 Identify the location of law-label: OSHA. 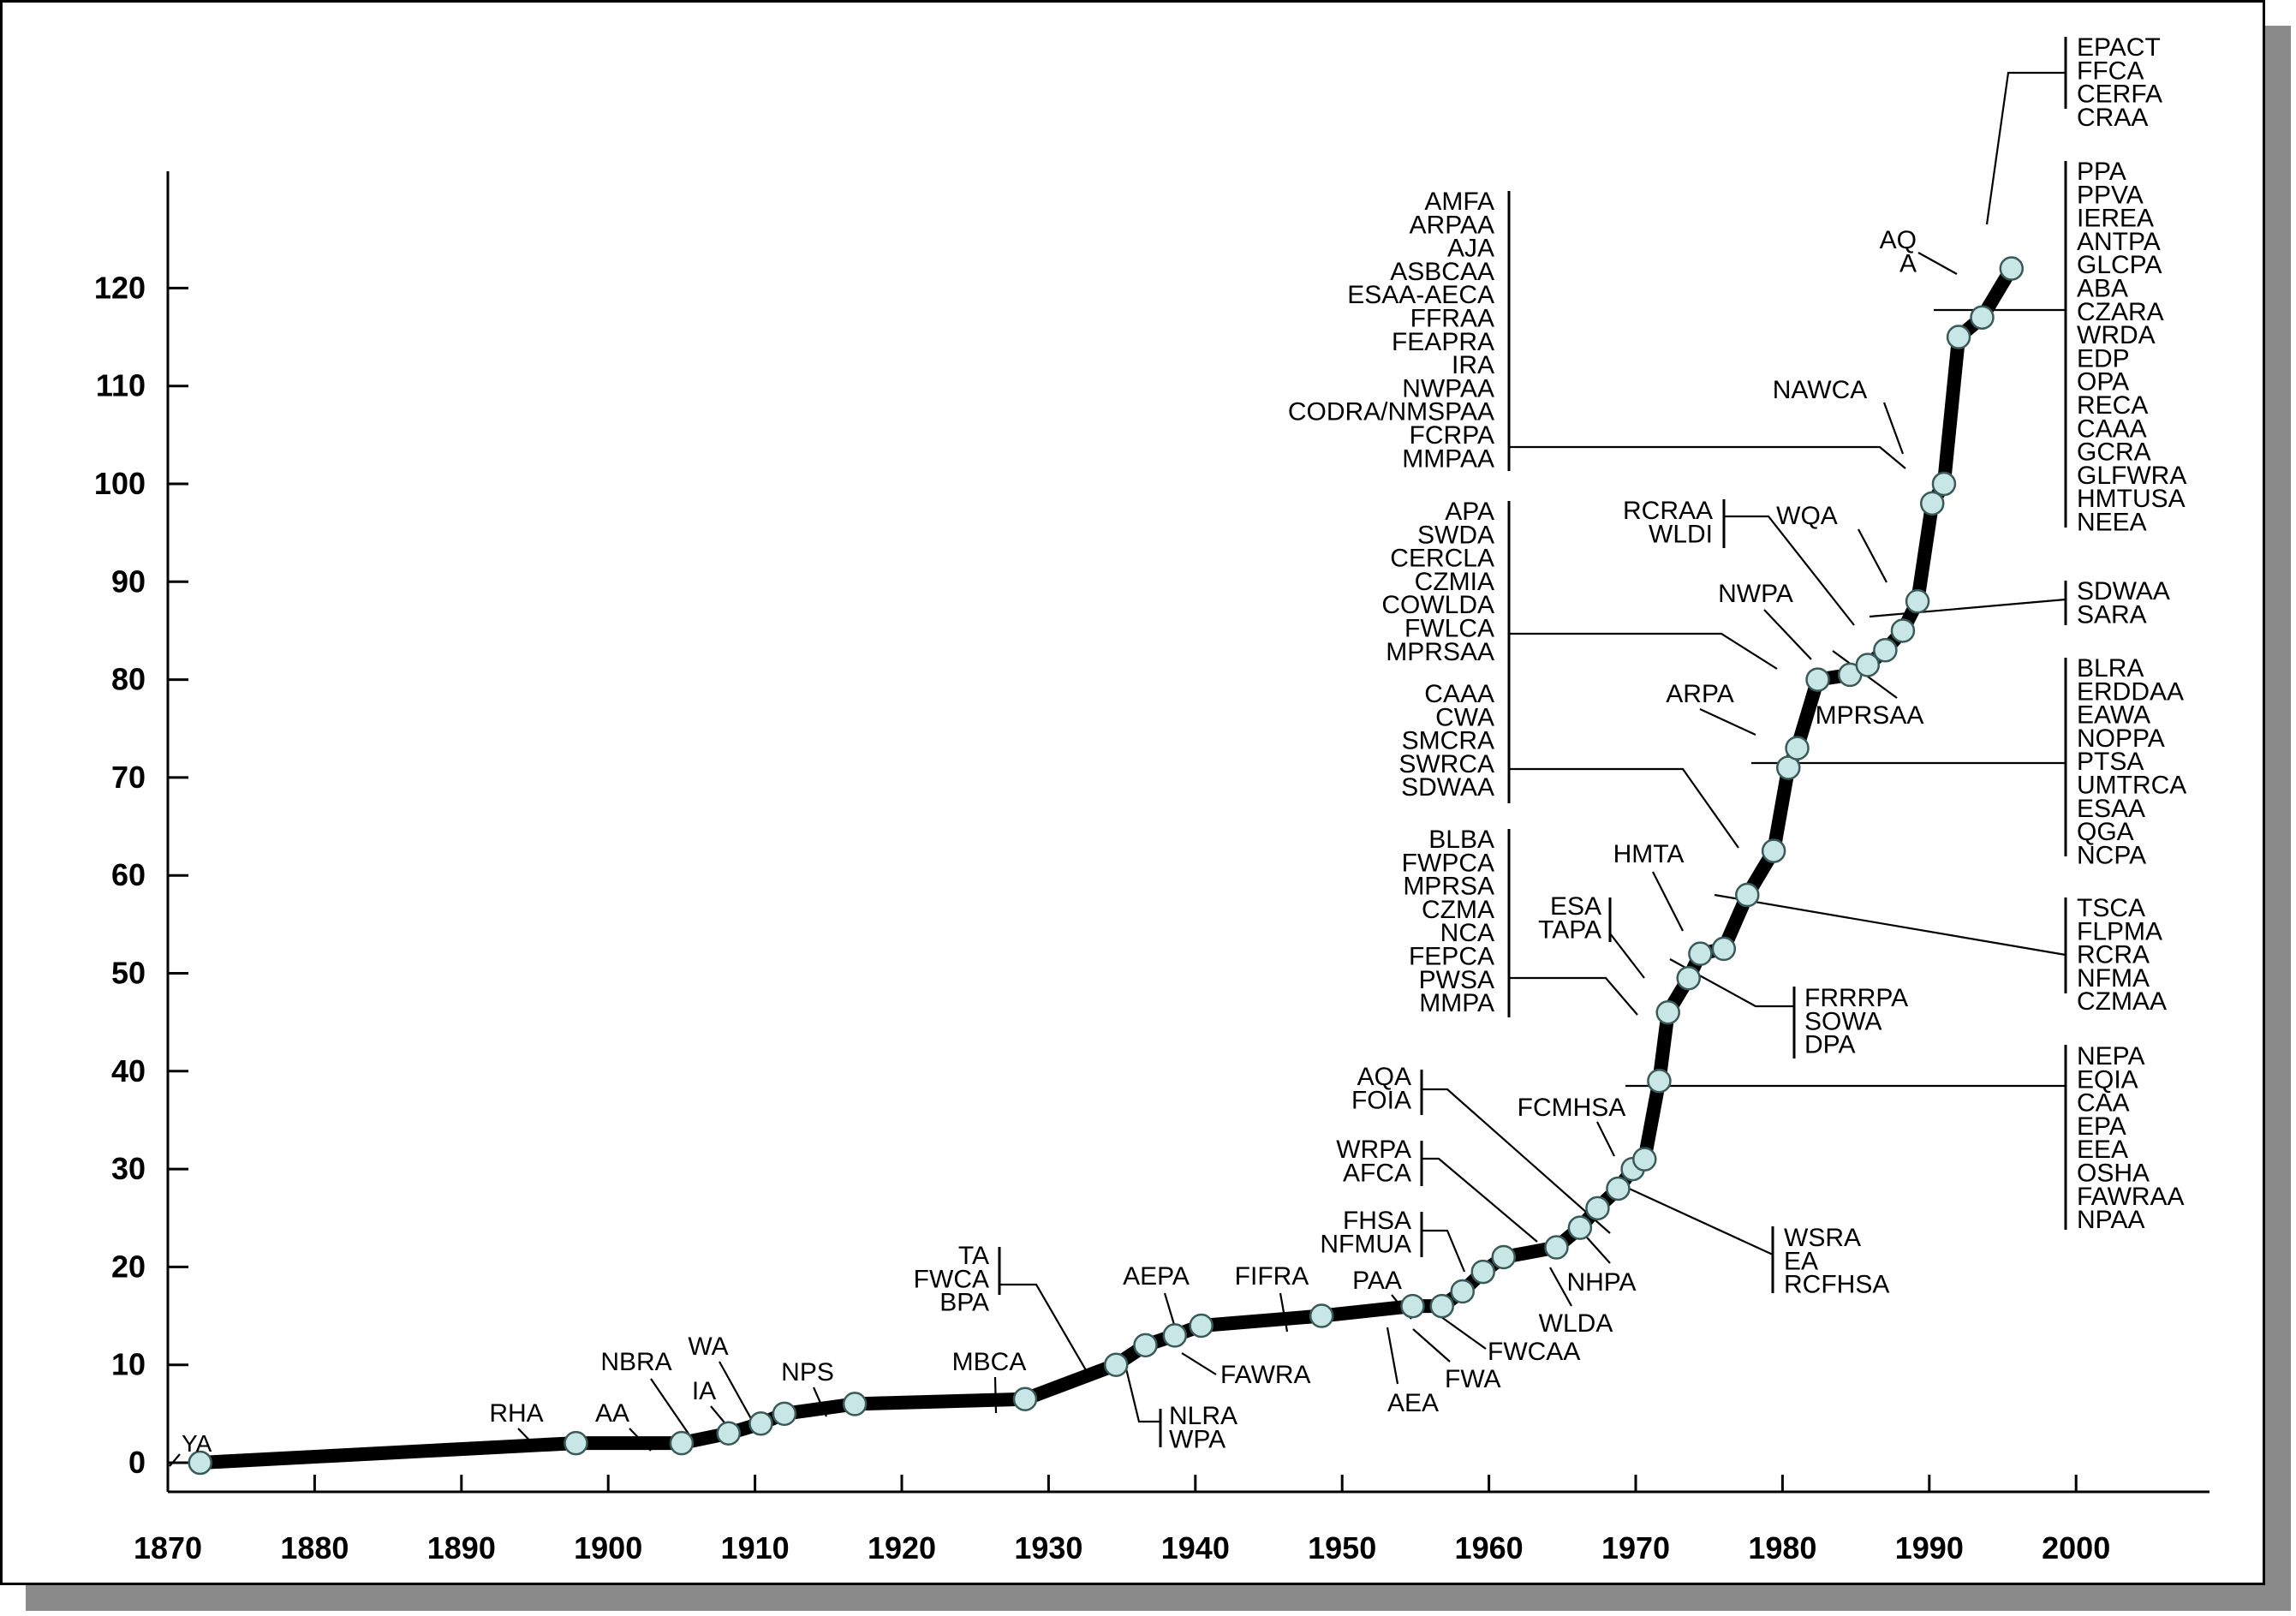
(2113, 1174).